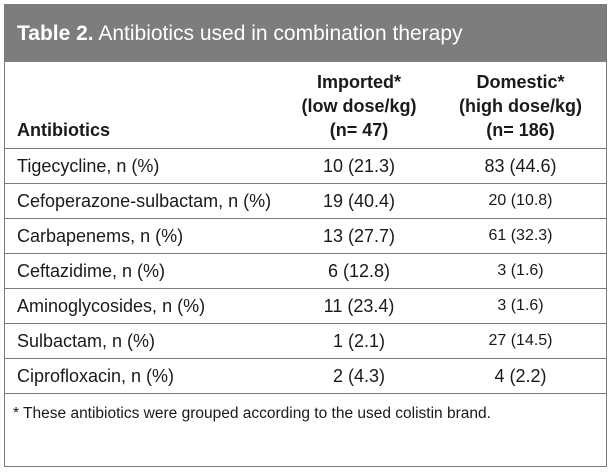 This screenshot has height=473, width=613. I want to click on row-imported-value: 11 (23.4), so click(359, 306).